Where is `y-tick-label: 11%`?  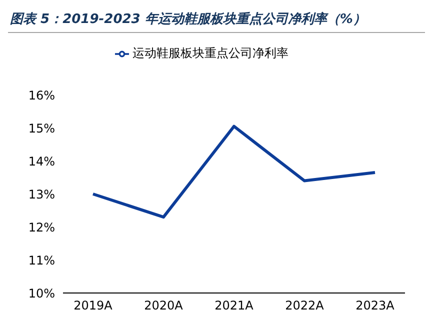
y-tick-label: 11% is located at coordinates (41, 260).